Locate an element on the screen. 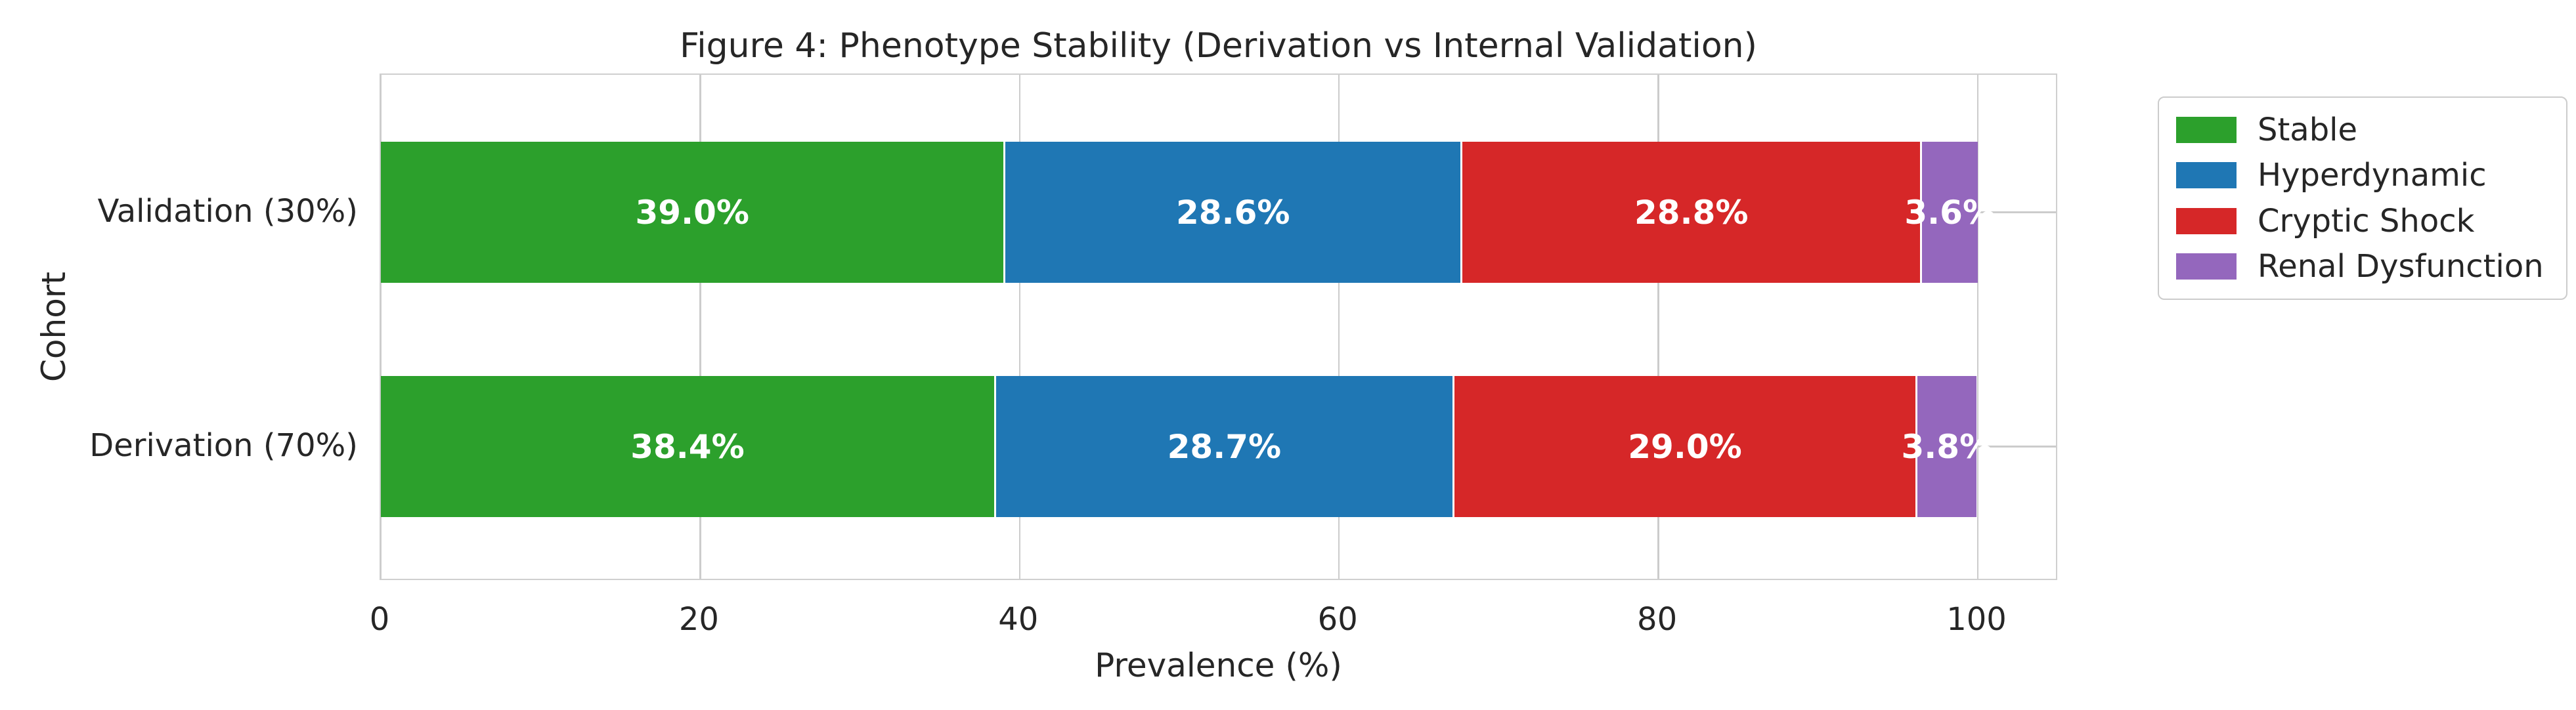 This screenshot has height=710, width=2576. bar-segment-hyperdynamic-validation-30: 28.6% is located at coordinates (1232, 212).